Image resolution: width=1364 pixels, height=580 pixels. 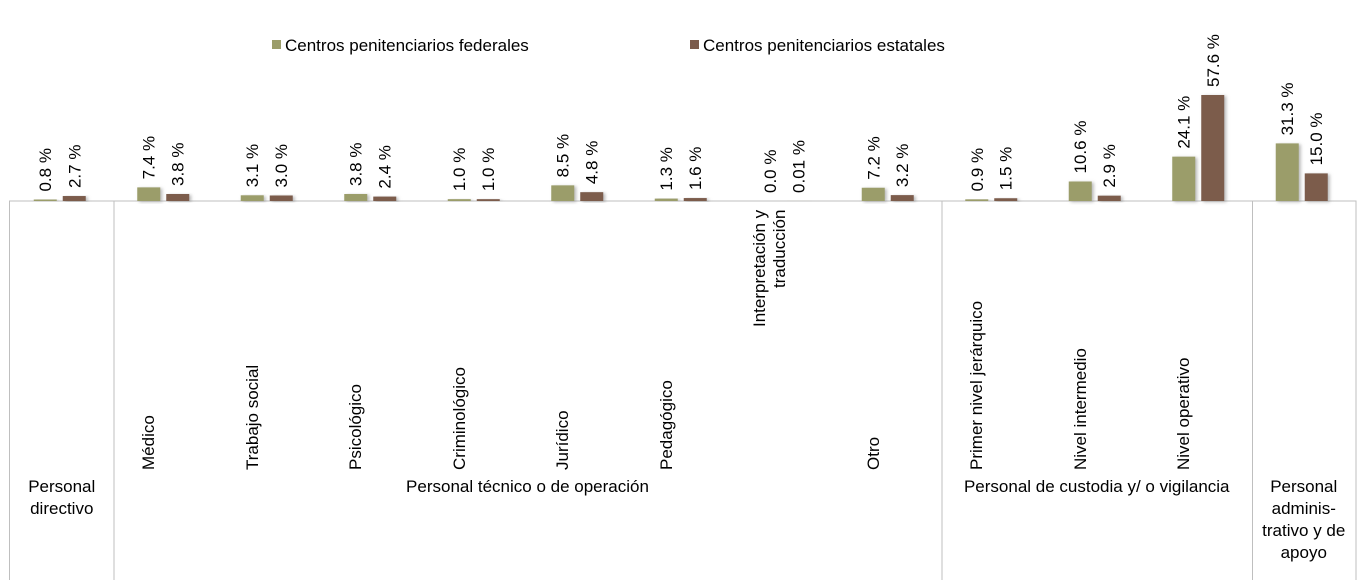 I want to click on x-tick-label: Interpretación y traducción, so click(x=770, y=269).